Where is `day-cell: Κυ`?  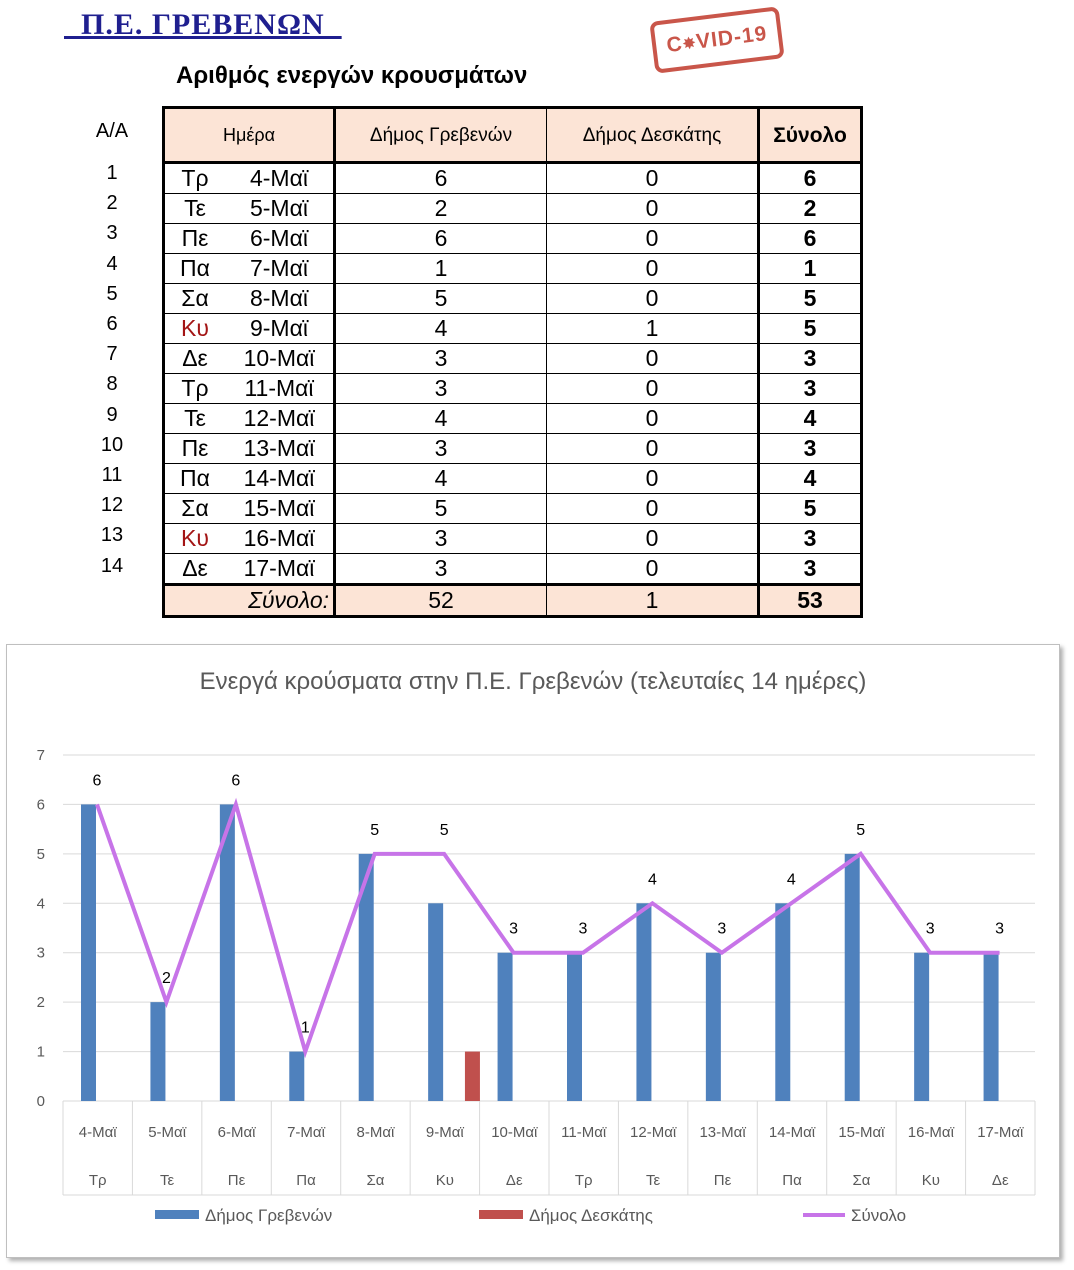
day-cell: Κυ is located at coordinates (193, 538).